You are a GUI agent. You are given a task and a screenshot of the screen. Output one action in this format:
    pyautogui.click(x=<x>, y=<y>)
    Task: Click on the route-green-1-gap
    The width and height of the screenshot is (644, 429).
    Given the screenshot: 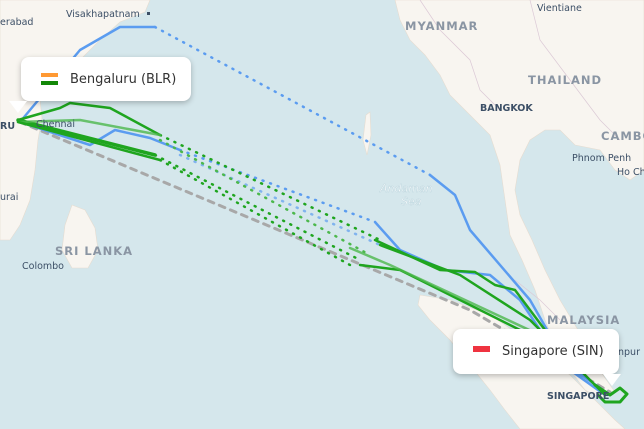 What is the action you would take?
    pyautogui.click(x=270, y=187)
    